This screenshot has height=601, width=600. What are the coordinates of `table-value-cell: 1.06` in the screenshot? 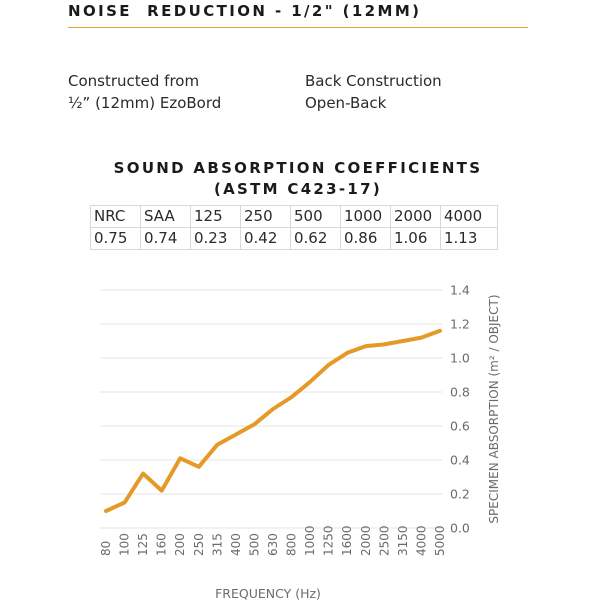 It's located at (415, 238).